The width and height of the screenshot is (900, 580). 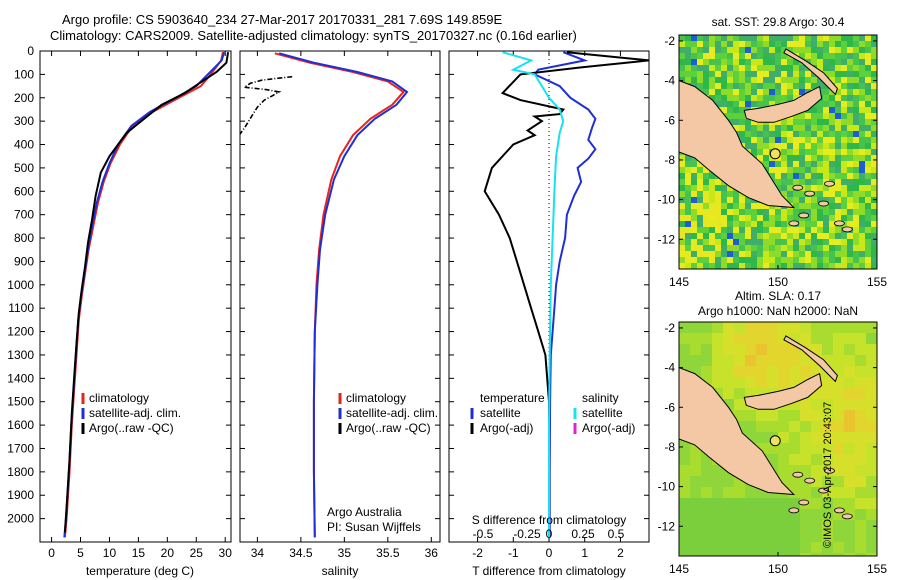 I want to click on temperature-profile-xtick-label: 10, so click(x=110, y=553).